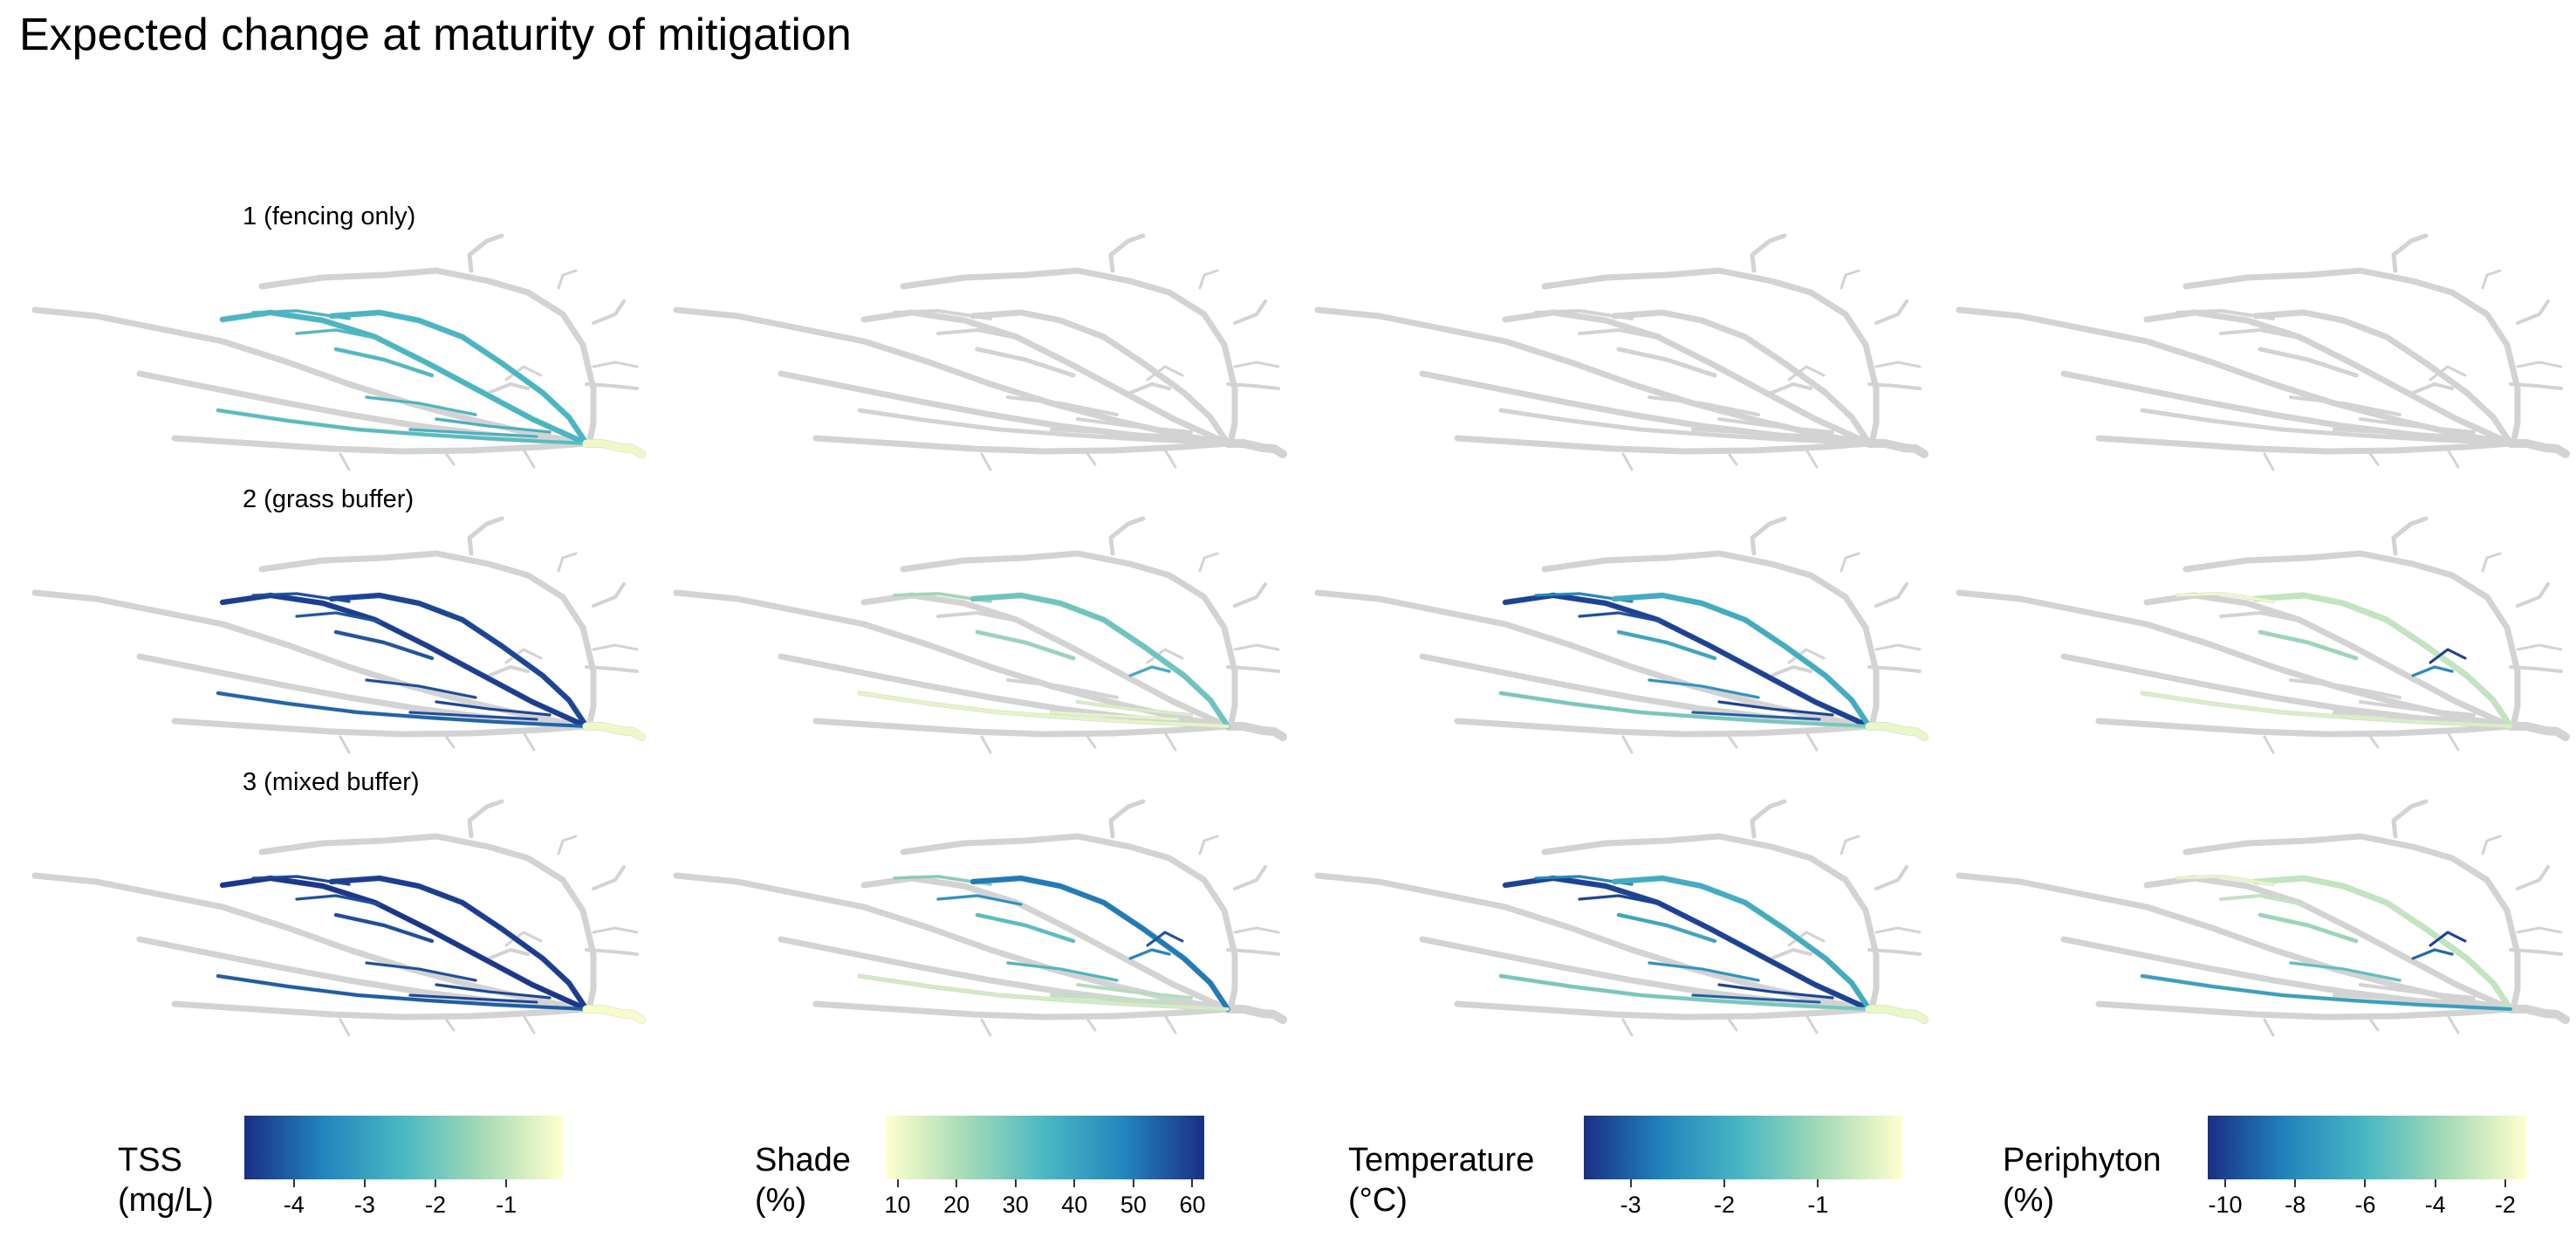 The image size is (2576, 1237). What do you see at coordinates (897, 1205) in the screenshot?
I see `legend-tick-label: 10` at bounding box center [897, 1205].